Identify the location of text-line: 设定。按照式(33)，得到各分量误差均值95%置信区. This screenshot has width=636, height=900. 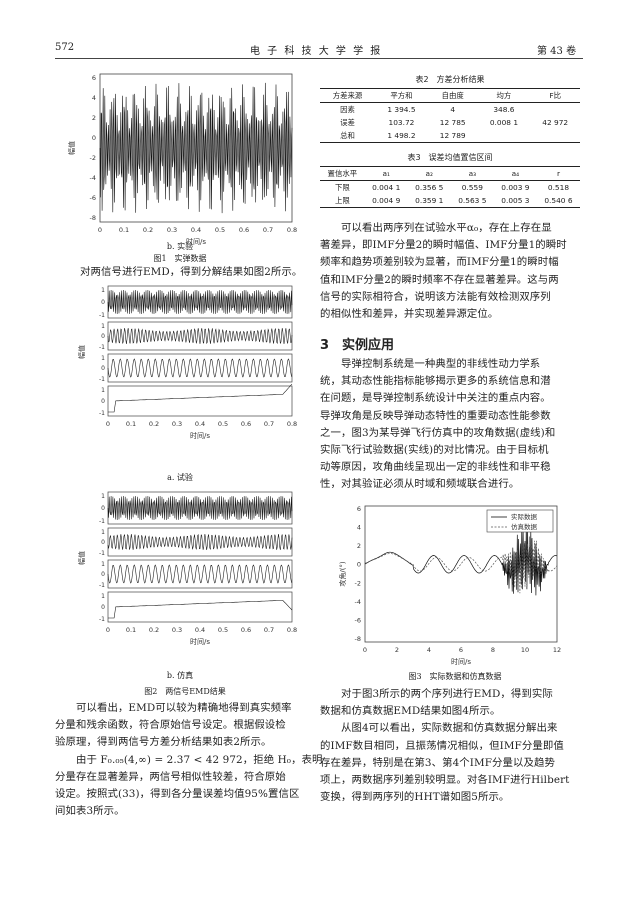
(177, 794).